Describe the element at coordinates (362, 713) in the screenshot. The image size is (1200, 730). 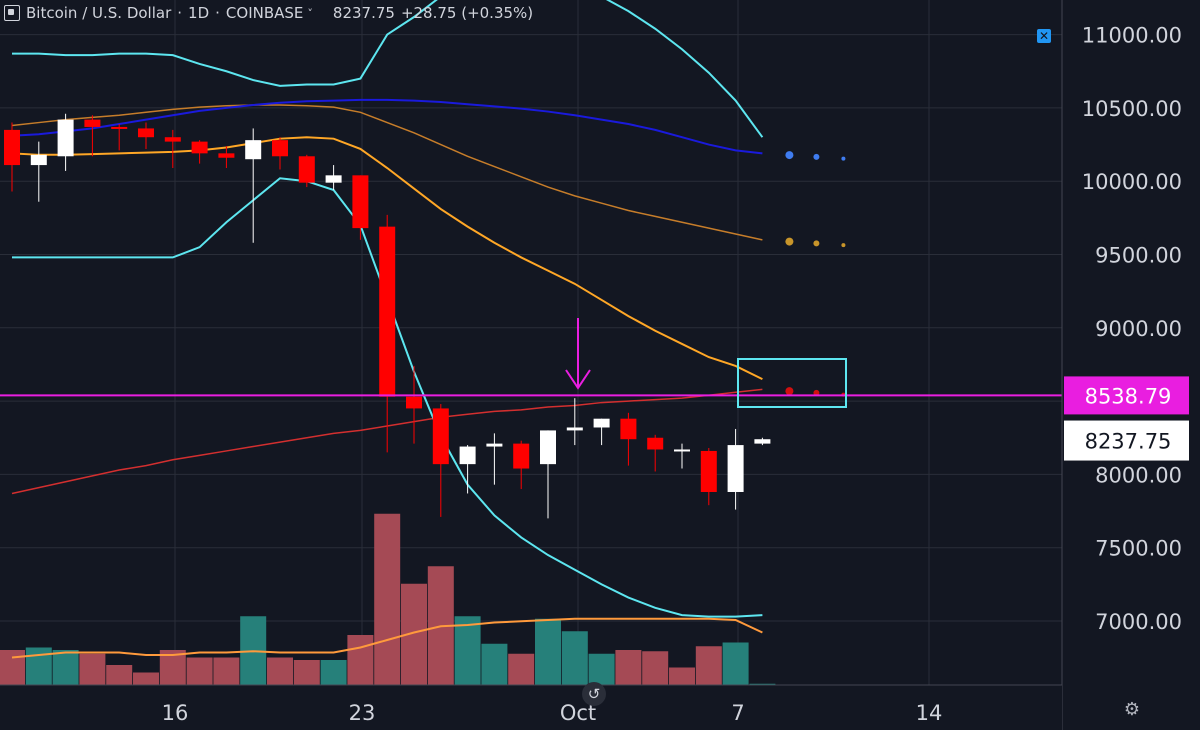
I see `time-tick-label: 23` at that location.